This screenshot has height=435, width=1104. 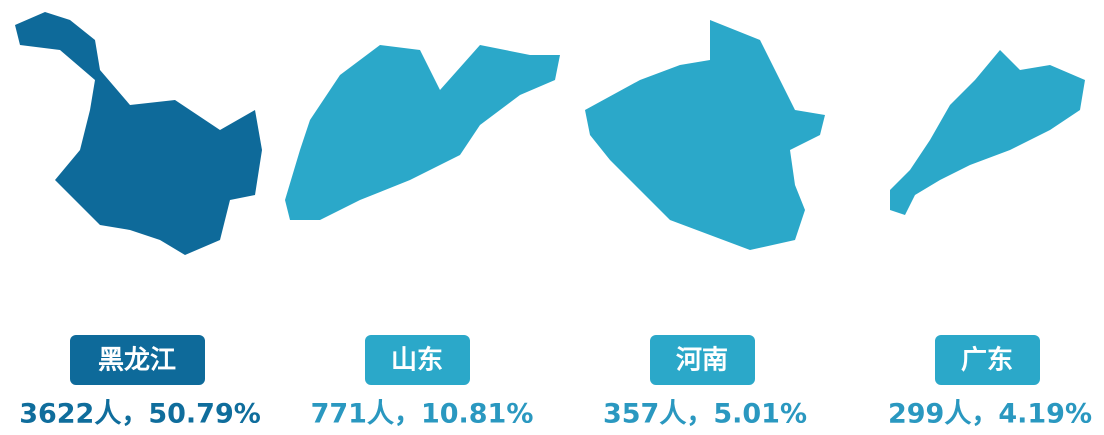 I want to click on region-name: 黑龙江, so click(x=137, y=361).